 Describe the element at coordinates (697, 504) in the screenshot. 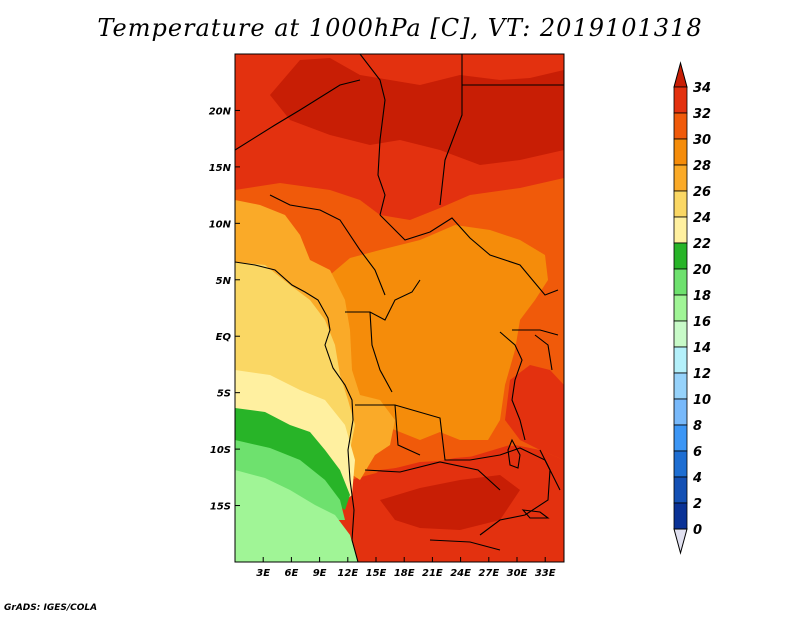

I see `colorbar-label: 2` at that location.